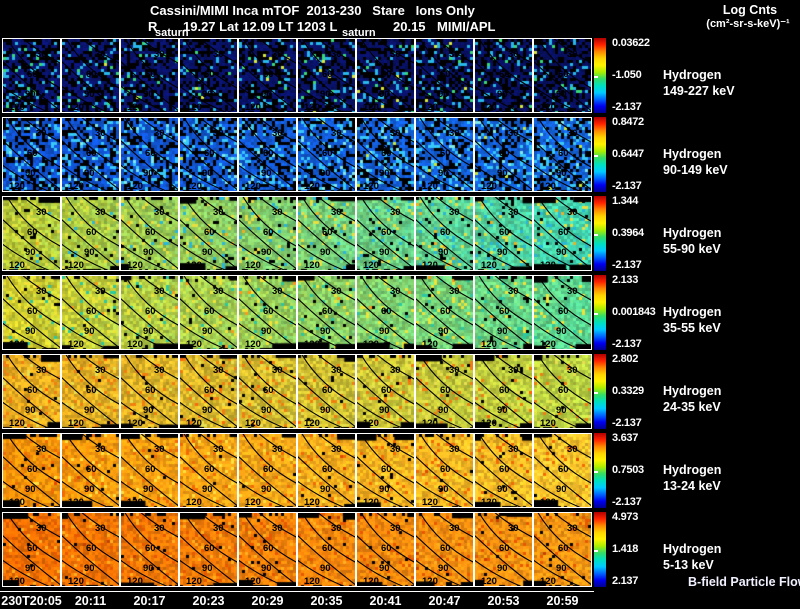 The image size is (800, 609). Describe the element at coordinates (625, 549) in the screenshot. I see `colorbar-mid-label: 1.418` at that location.